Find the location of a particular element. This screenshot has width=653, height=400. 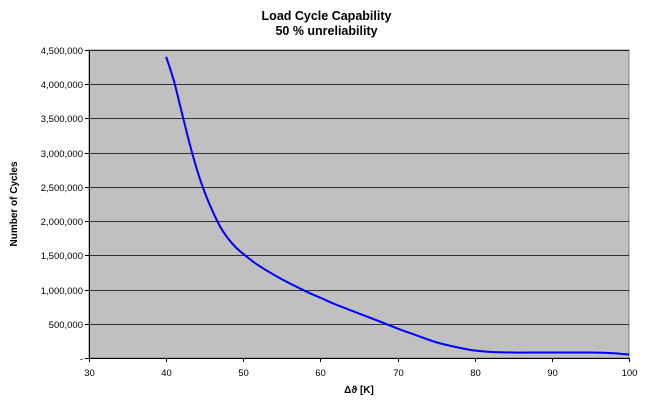

y-tick-label: - is located at coordinates (81, 359).